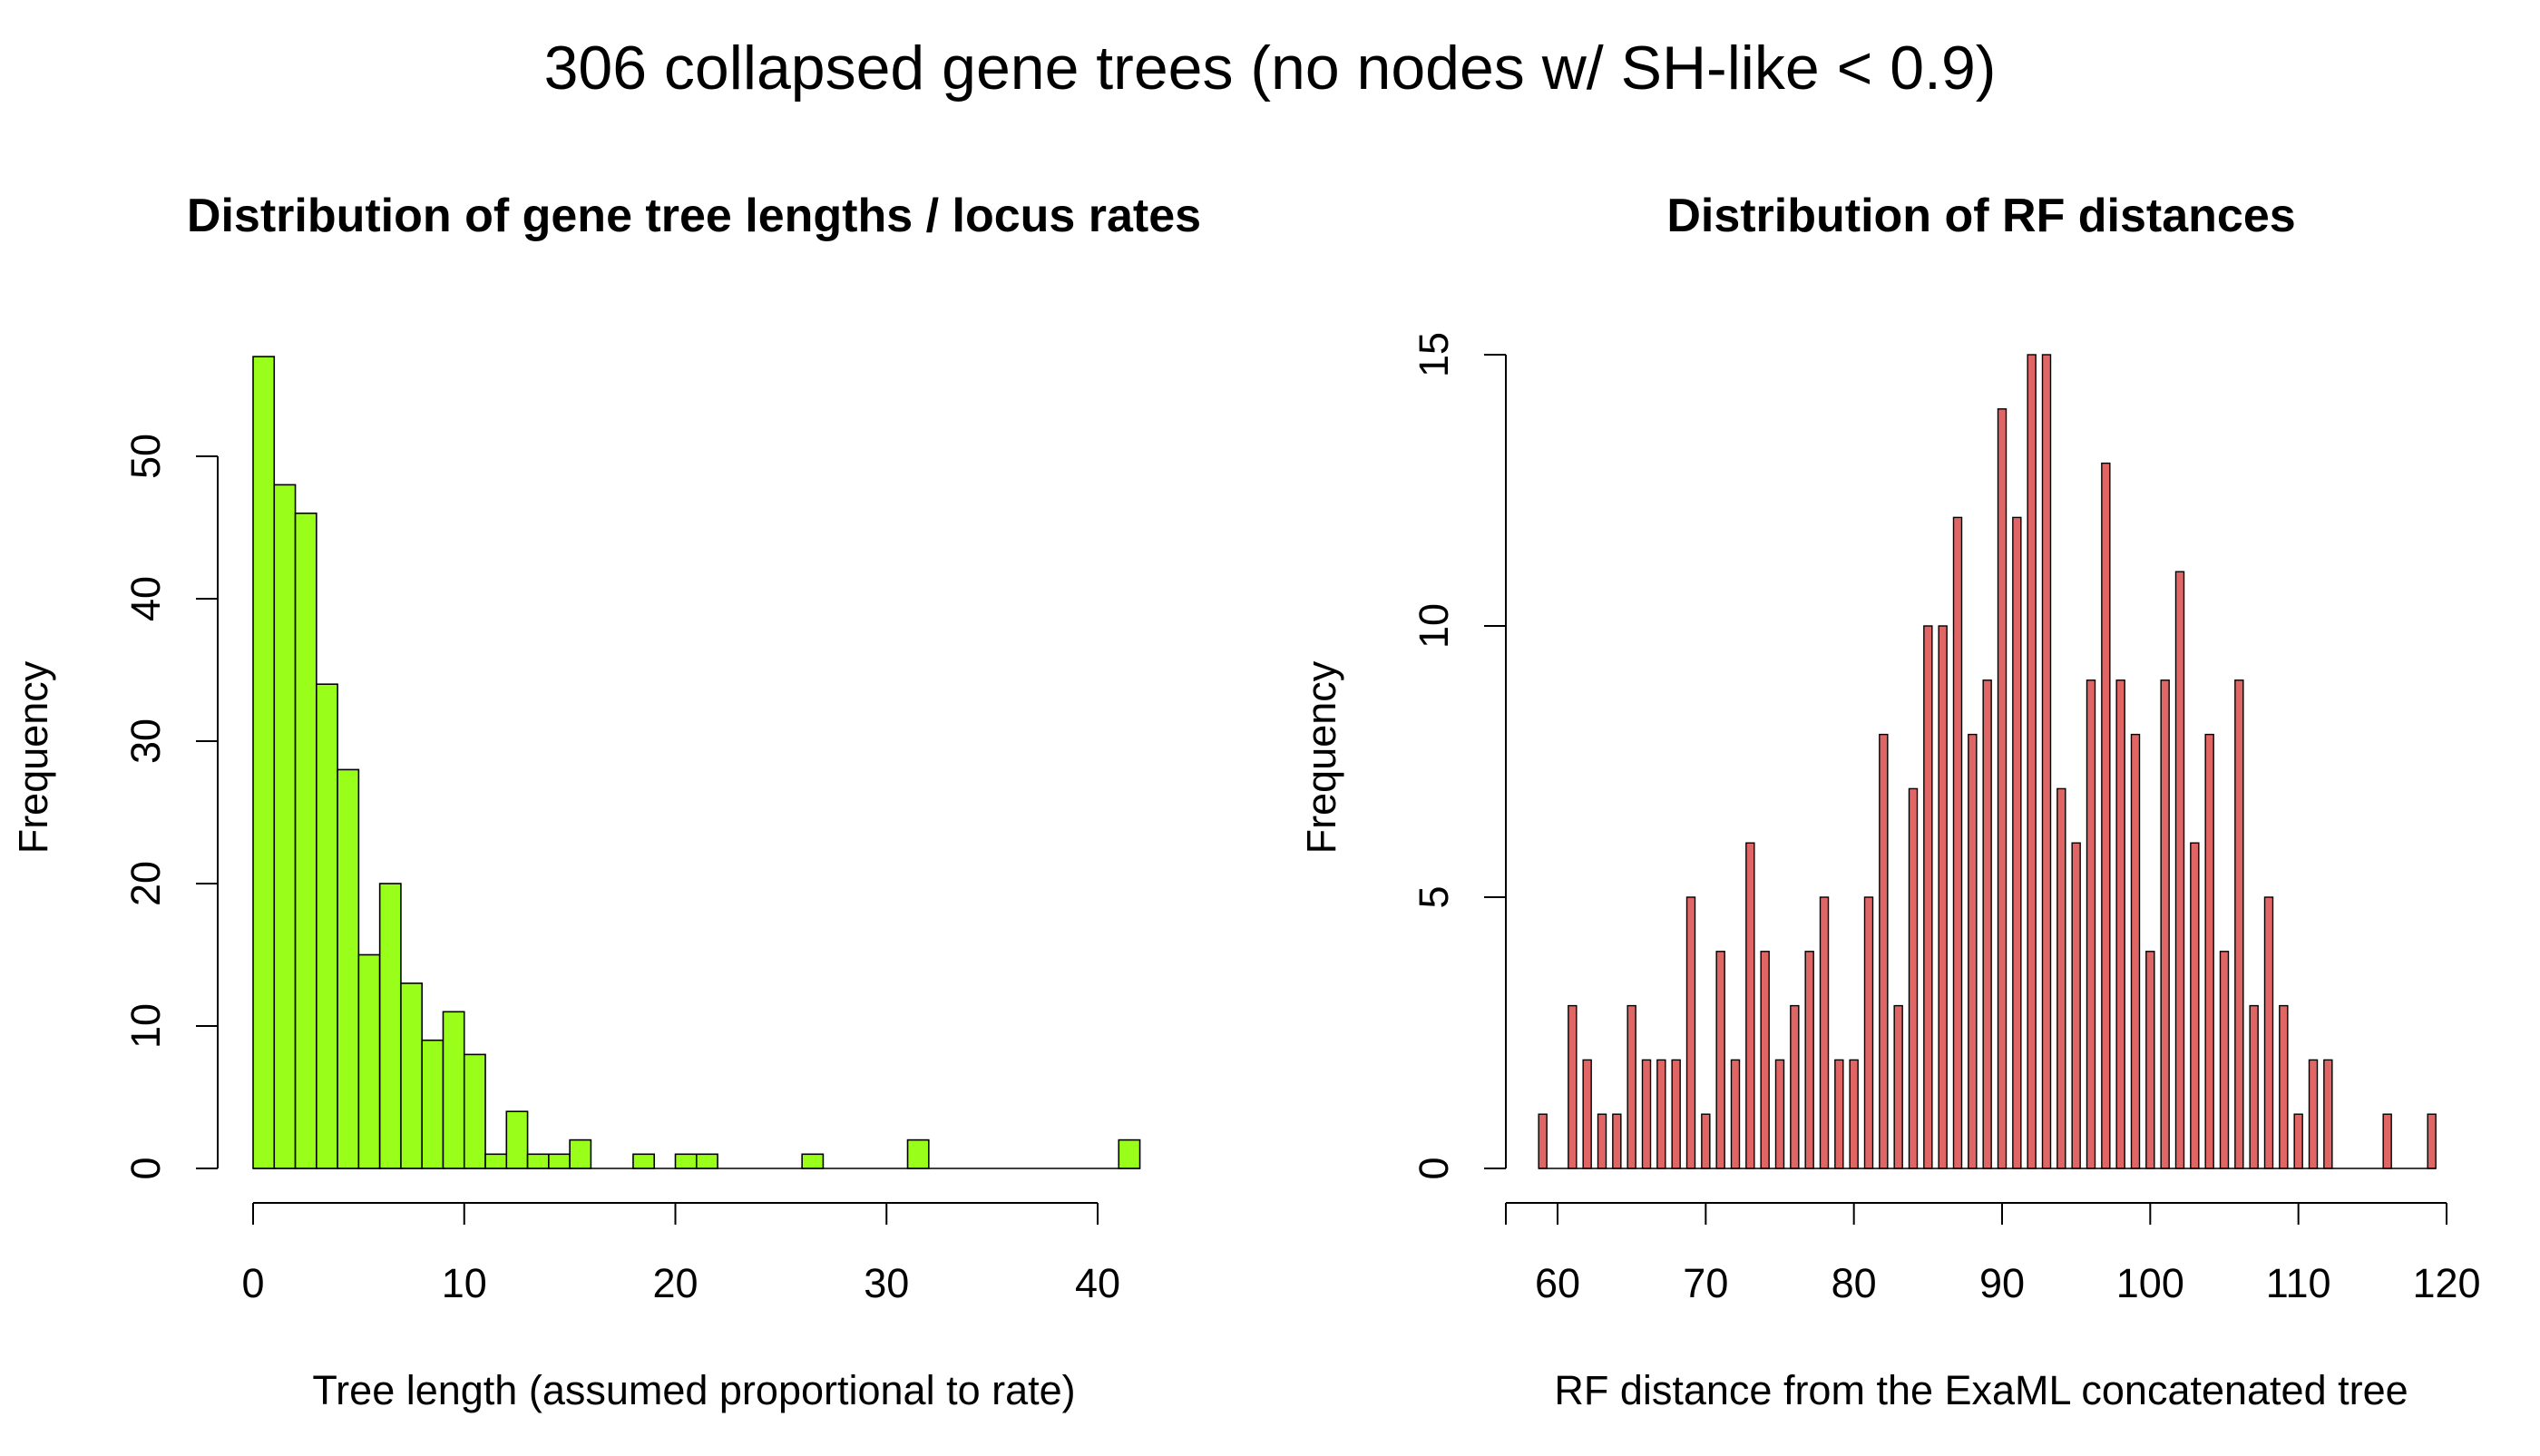 The height and width of the screenshot is (1456, 2540). Describe the element at coordinates (145, 598) in the screenshot. I see `y-tick-label: 40` at that location.